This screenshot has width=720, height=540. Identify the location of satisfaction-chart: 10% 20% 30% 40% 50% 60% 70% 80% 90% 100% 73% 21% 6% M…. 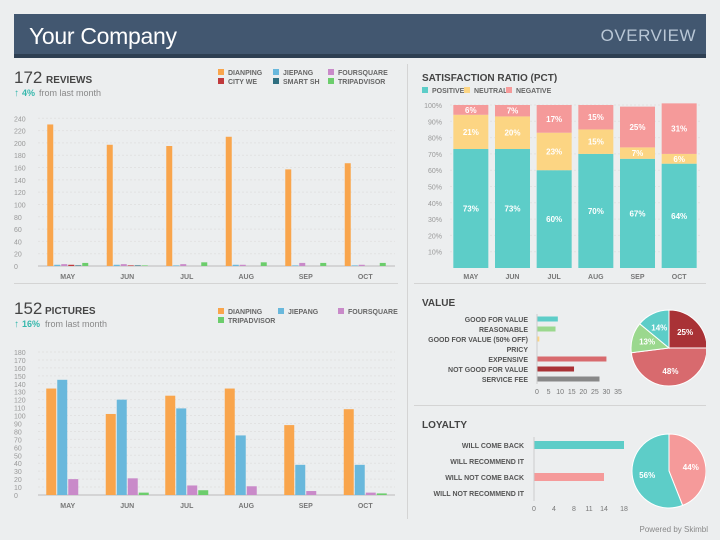
(562, 192).